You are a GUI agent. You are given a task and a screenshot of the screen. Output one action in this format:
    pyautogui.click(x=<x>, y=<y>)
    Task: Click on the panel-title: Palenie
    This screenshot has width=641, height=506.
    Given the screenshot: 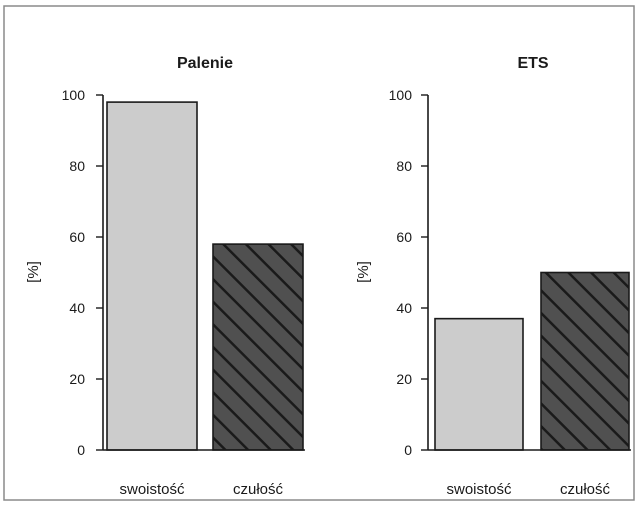 What is the action you would take?
    pyautogui.click(x=205, y=63)
    